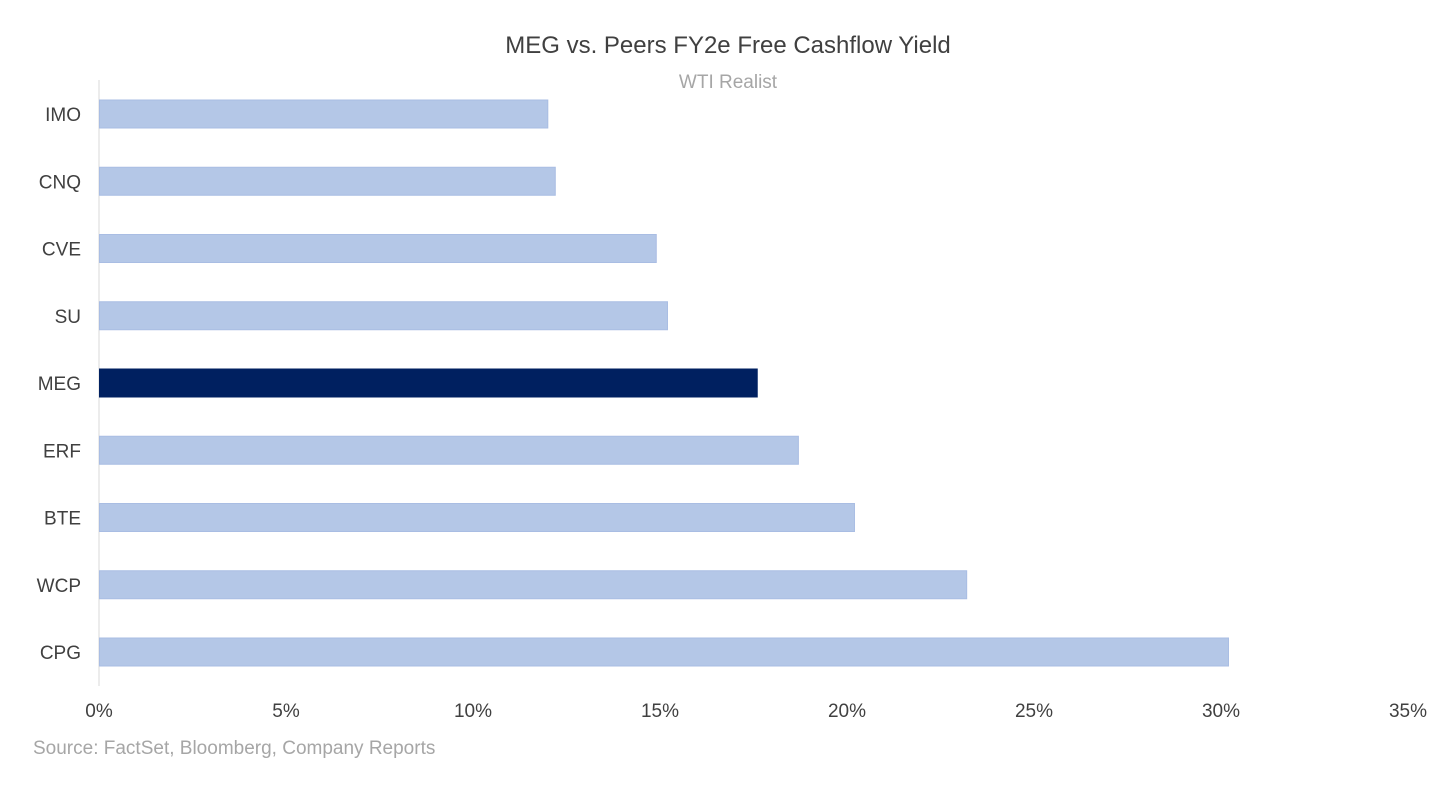  I want to click on x-tick-label: 30%, so click(1221, 711).